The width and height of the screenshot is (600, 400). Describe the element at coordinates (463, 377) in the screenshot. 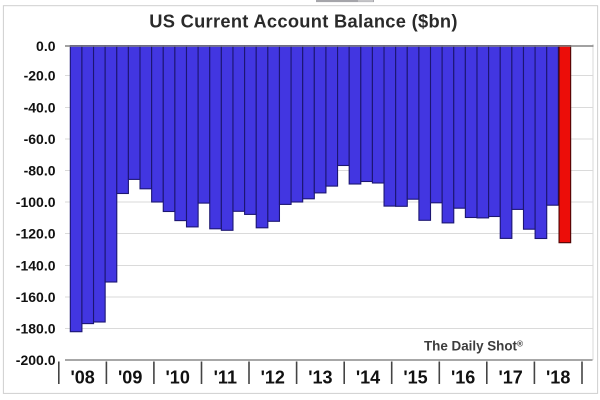

I see `svg-text: '16` at that location.